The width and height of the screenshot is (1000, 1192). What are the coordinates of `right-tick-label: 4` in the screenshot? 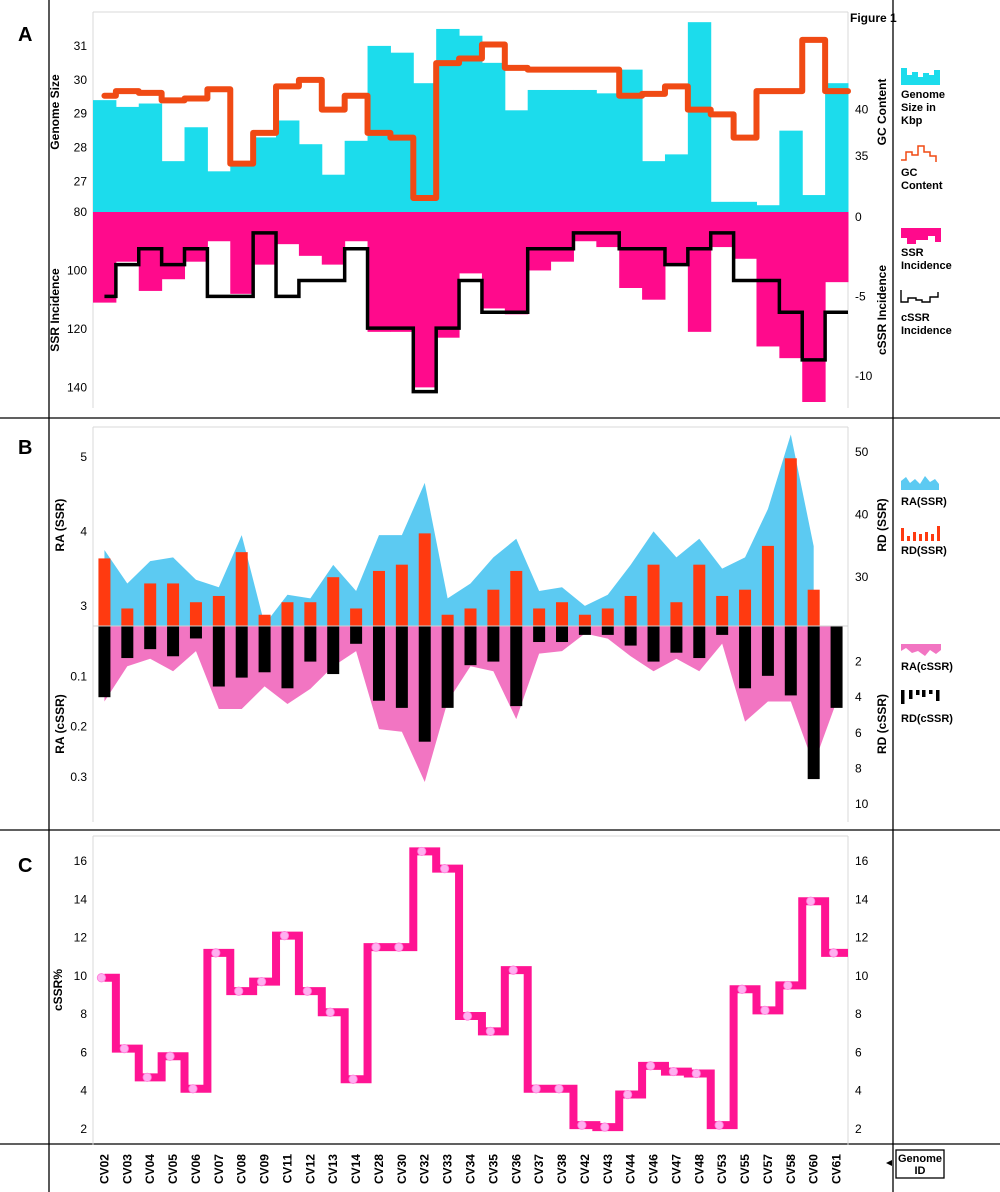 It's located at (858, 1091).